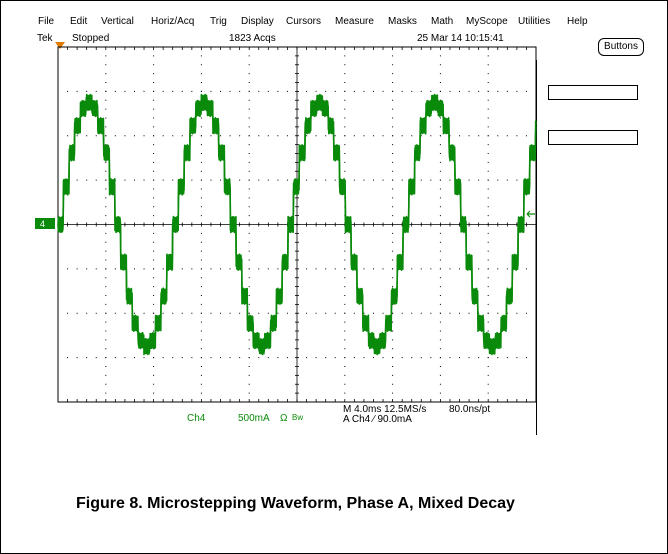 The image size is (668, 554). What do you see at coordinates (621, 47) in the screenshot?
I see `buttons-button: Buttons` at bounding box center [621, 47].